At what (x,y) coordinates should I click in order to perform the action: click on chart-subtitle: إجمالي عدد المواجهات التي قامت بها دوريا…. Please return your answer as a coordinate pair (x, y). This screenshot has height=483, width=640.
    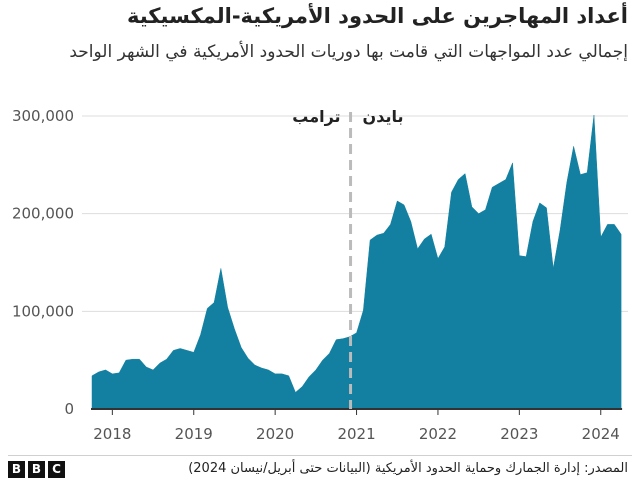
    Looking at the image, I should click on (348, 52).